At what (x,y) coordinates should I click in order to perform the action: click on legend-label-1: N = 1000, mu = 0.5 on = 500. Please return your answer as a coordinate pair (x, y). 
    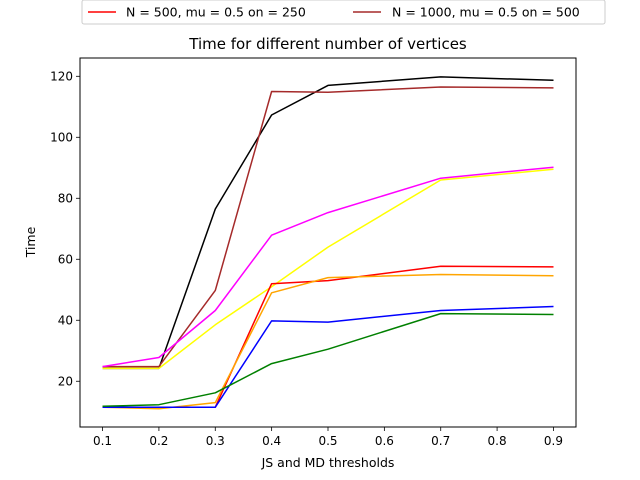
    Looking at the image, I should click on (486, 12).